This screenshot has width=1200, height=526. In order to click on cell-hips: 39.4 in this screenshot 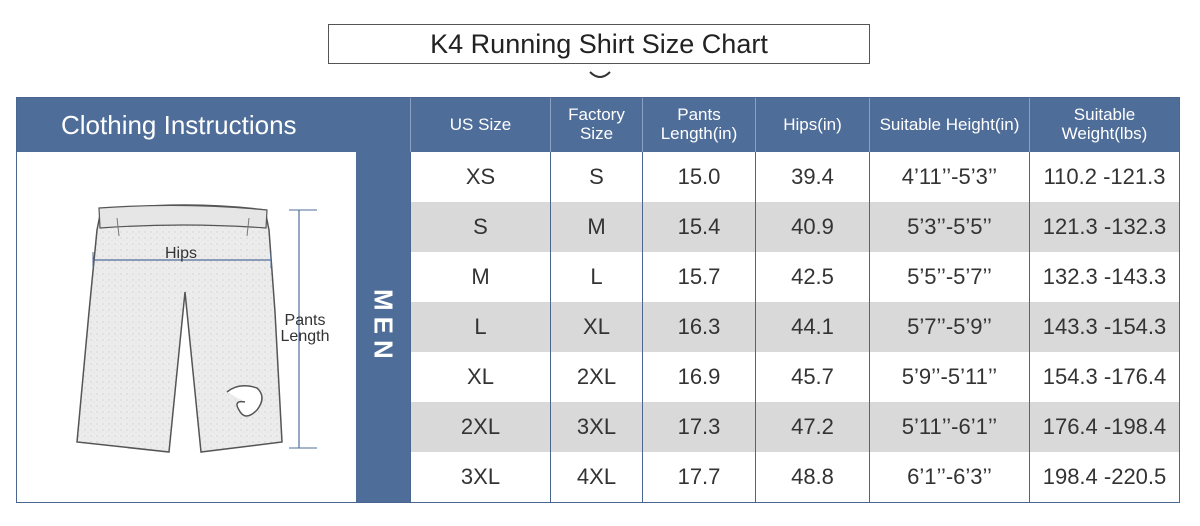, I will do `click(812, 177)`.